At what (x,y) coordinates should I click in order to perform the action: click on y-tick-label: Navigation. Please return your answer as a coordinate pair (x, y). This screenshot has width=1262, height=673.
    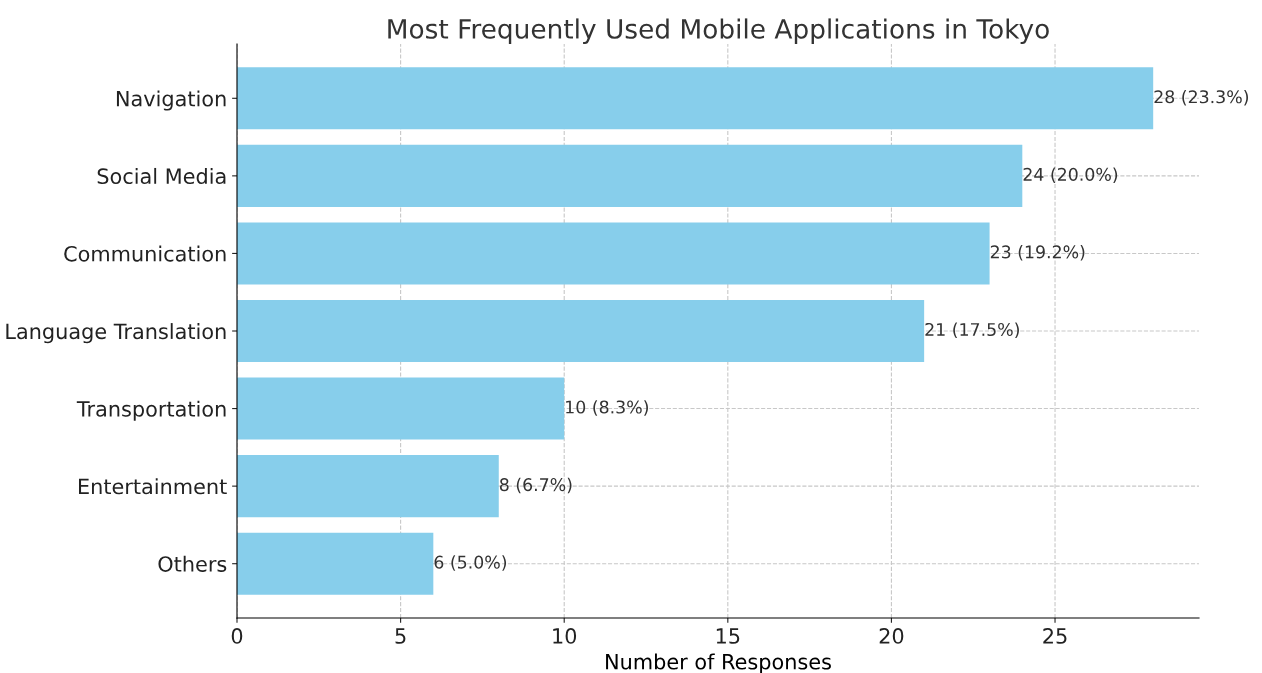
    Looking at the image, I should click on (171, 100).